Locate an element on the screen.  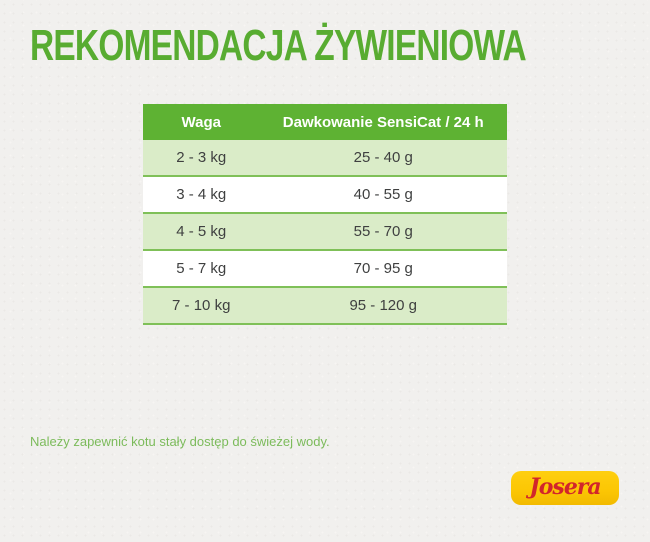
weight-cell: 2 - 3 kg is located at coordinates (201, 157).